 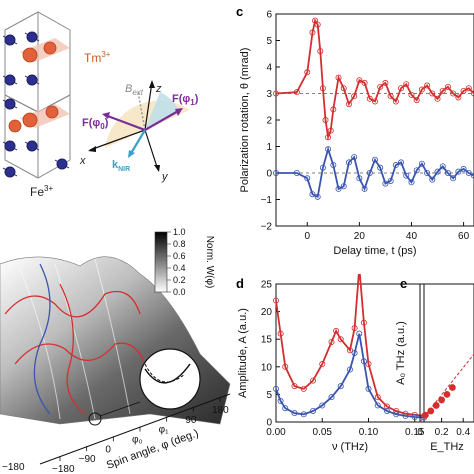 I want to click on phi-axis-ticks: 180 90 φ₁ φ₀ 0 −90 −180, so click(x=140, y=435).